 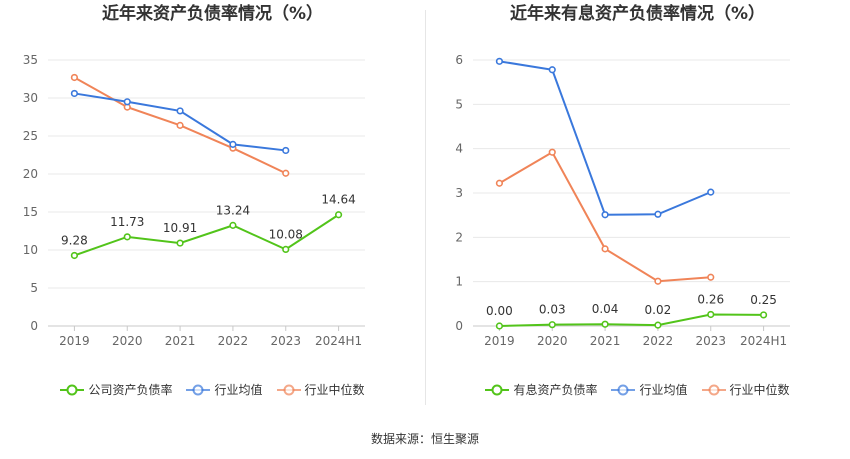 What do you see at coordinates (338, 200) in the screenshot?
I see `data-label: 14.64` at bounding box center [338, 200].